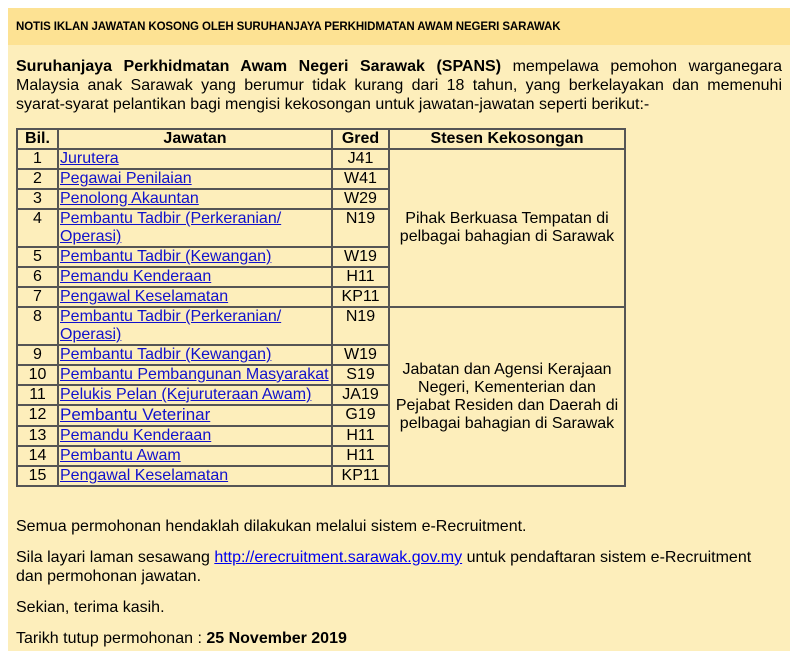 The image size is (796, 651). Describe the element at coordinates (360, 159) in the screenshot. I see `grade-cell: J41` at that location.